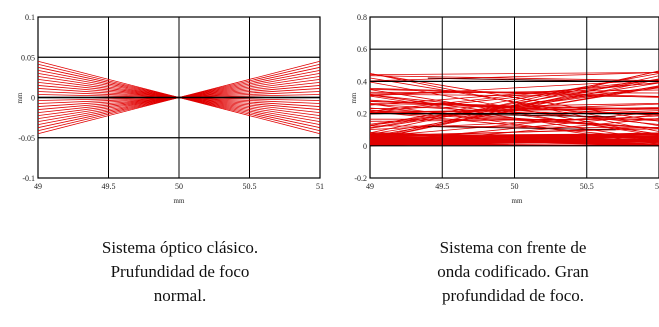  Describe the element at coordinates (28, 57) in the screenshot. I see `y-tick-label: 0.05` at that location.